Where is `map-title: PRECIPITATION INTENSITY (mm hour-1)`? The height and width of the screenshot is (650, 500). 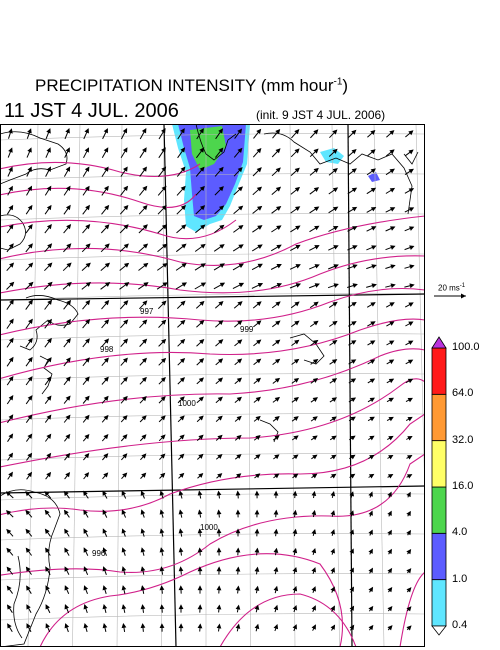
map-title: PRECIPITATION INTENSITY (mm hour-1) is located at coordinates (192, 85).